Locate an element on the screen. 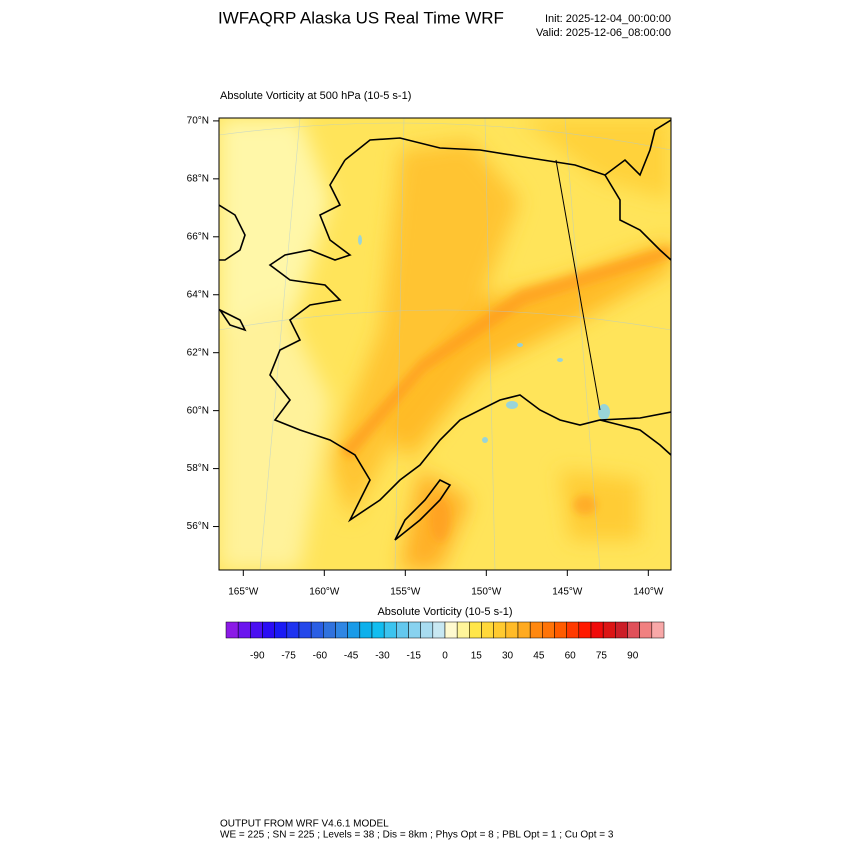 The height and width of the screenshot is (850, 850). colorbar-label: -45 is located at coordinates (351, 656).